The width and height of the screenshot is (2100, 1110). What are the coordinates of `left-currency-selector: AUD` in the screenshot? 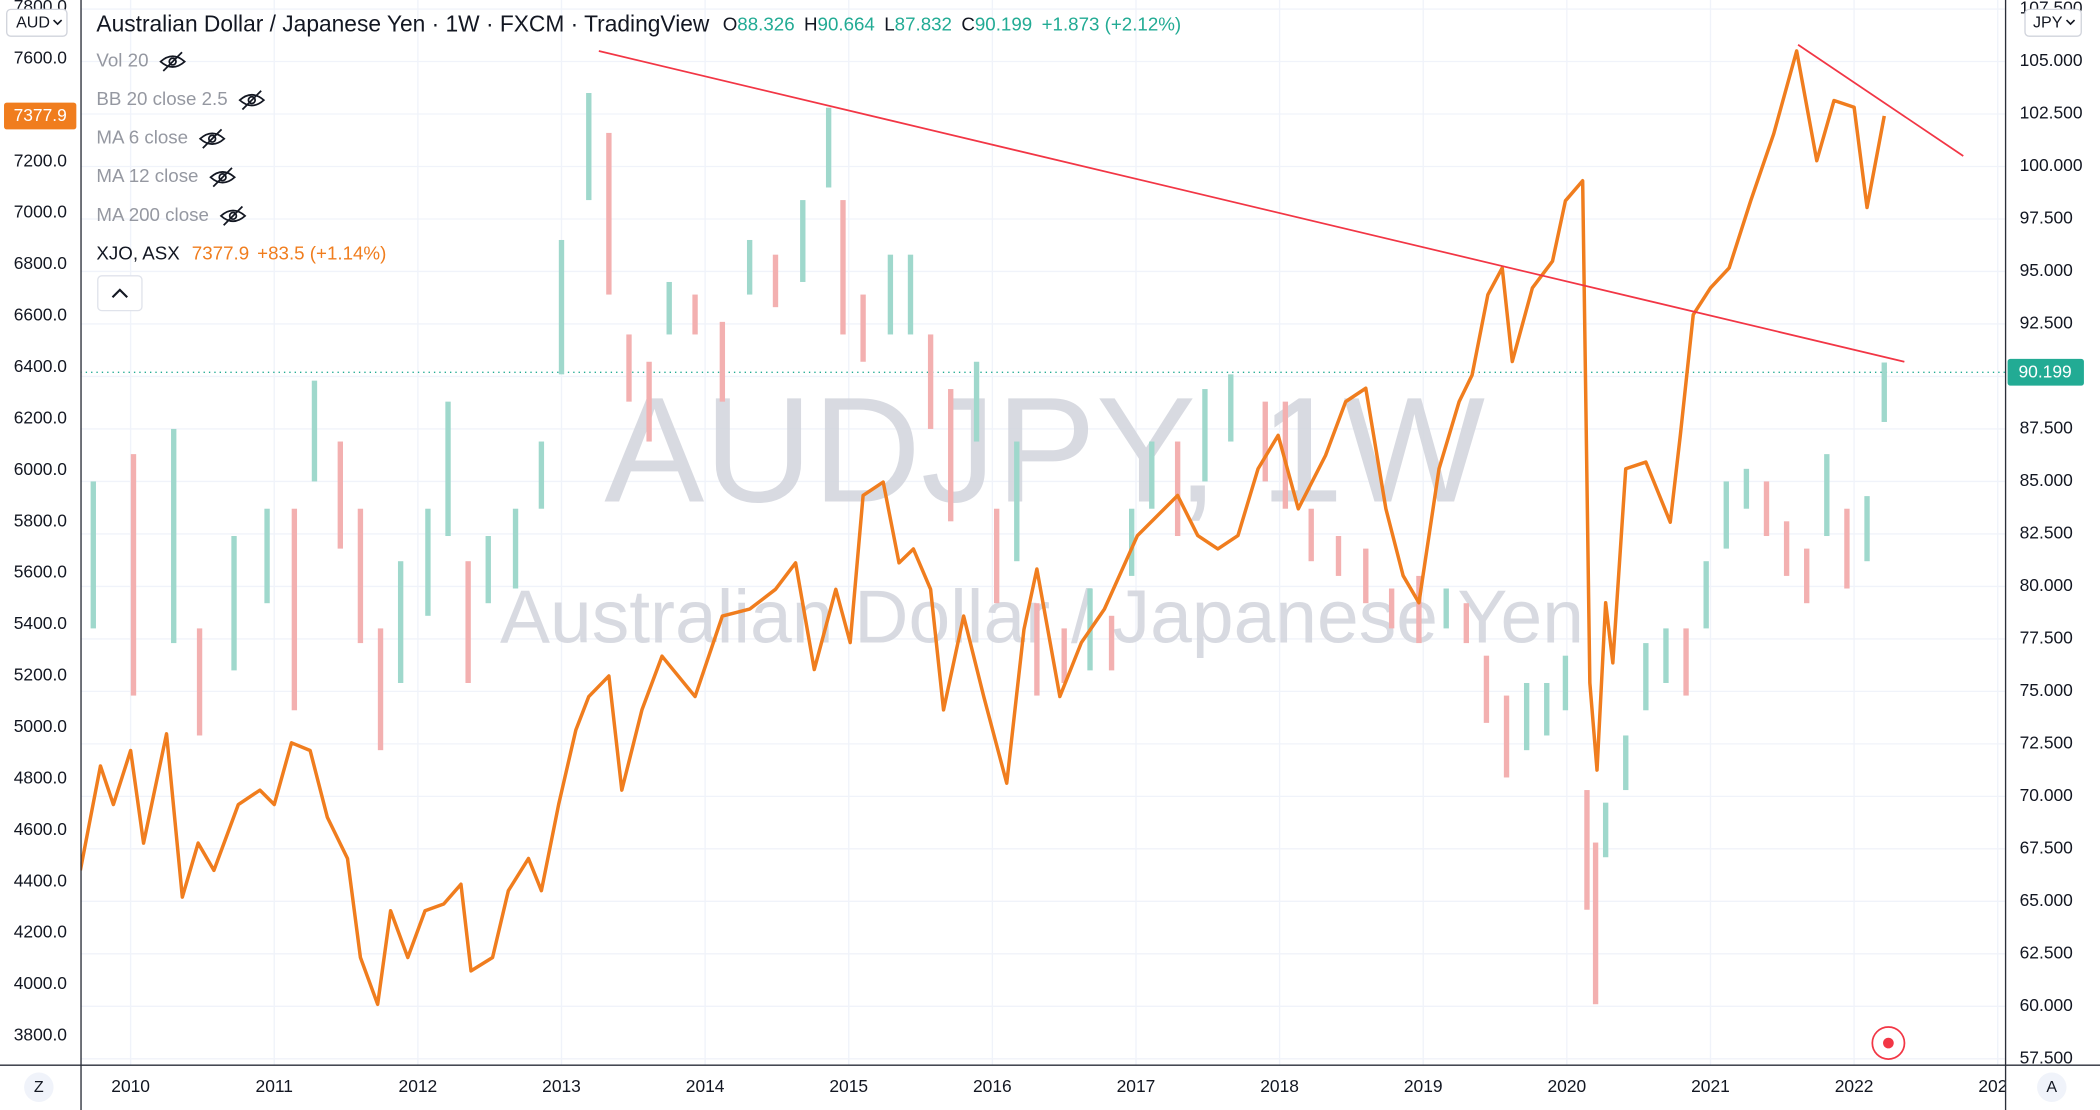 It's located at (37, 22).